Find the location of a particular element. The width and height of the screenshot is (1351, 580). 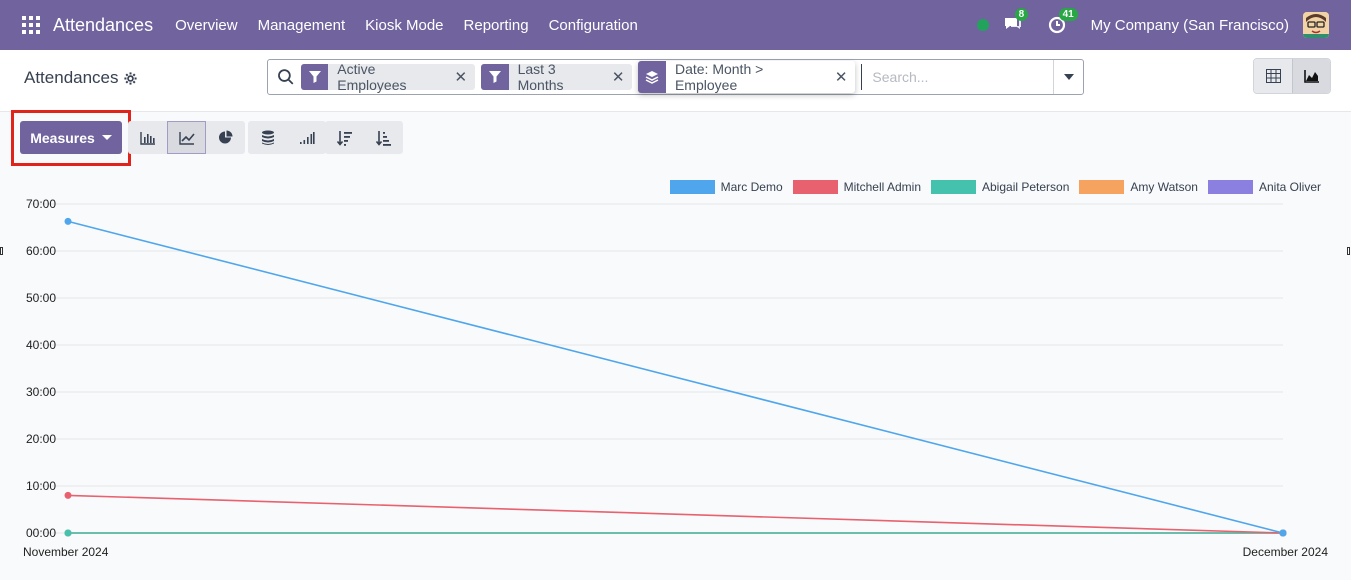

company-switcher: My Company (San Francisco) is located at coordinates (1189, 25).